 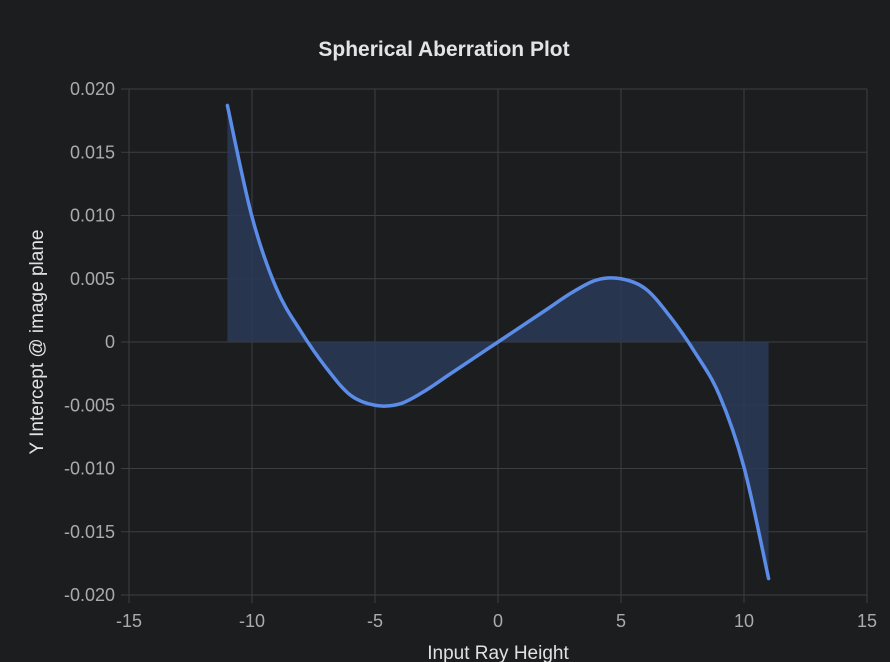 I want to click on y-tick-label: 0.015, so click(x=92, y=152).